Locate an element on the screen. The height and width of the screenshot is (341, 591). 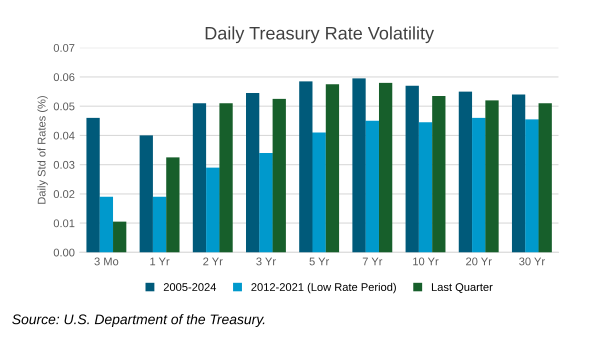
y-tick-label: 0.04 is located at coordinates (64, 136).